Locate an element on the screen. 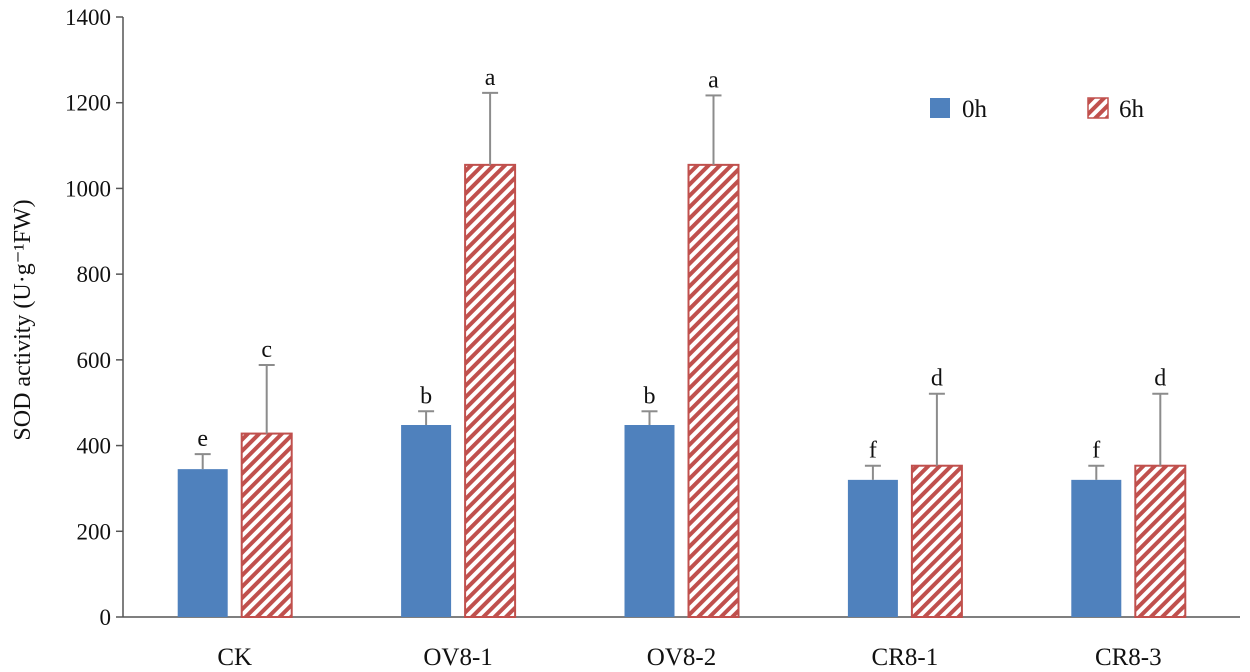 The width and height of the screenshot is (1250, 672). bar-cr8-3-6h is located at coordinates (1160, 541).